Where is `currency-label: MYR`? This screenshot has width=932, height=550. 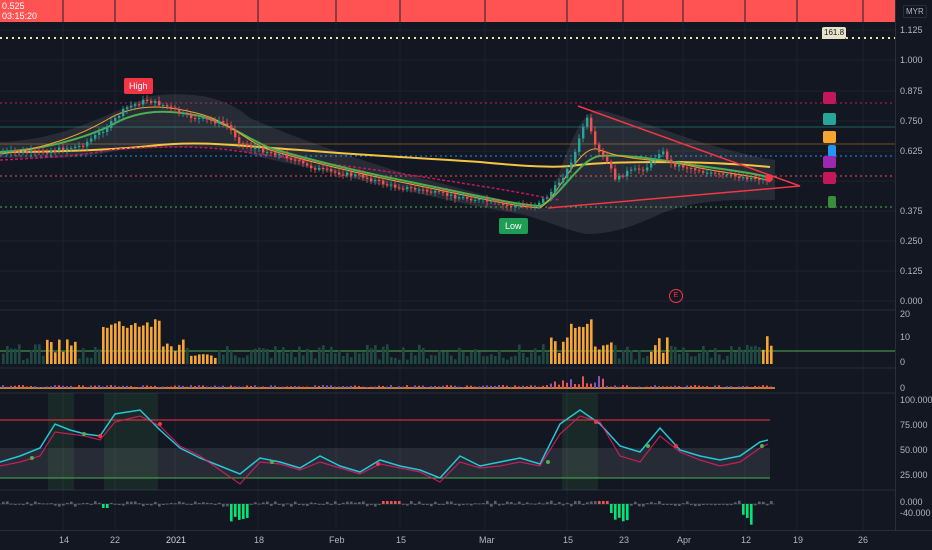 currency-label: MYR is located at coordinates (915, 11).